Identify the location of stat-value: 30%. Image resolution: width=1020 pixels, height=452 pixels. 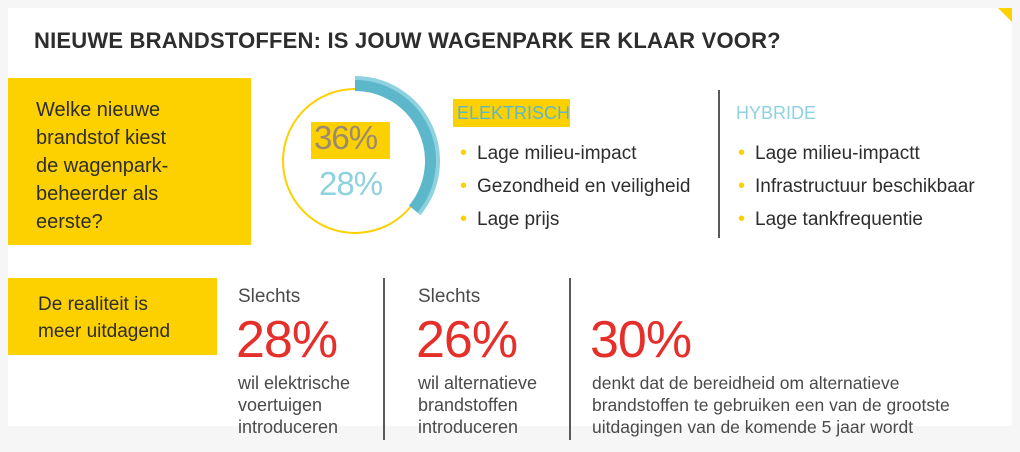
(641, 340).